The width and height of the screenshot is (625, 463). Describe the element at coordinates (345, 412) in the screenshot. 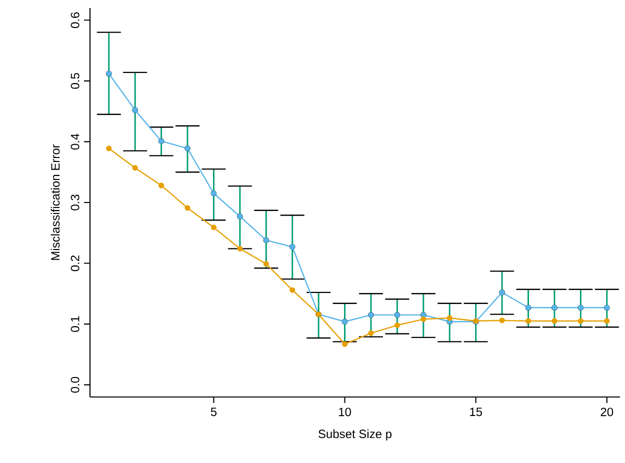

I see `x-tick-label: 10` at that location.